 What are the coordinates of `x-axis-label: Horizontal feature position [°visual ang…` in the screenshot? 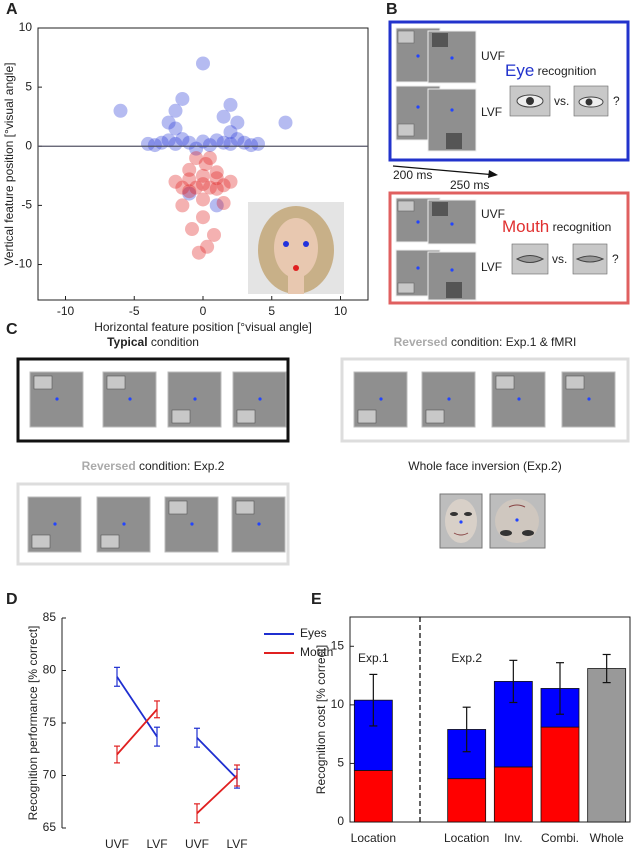 It's located at (203, 327).